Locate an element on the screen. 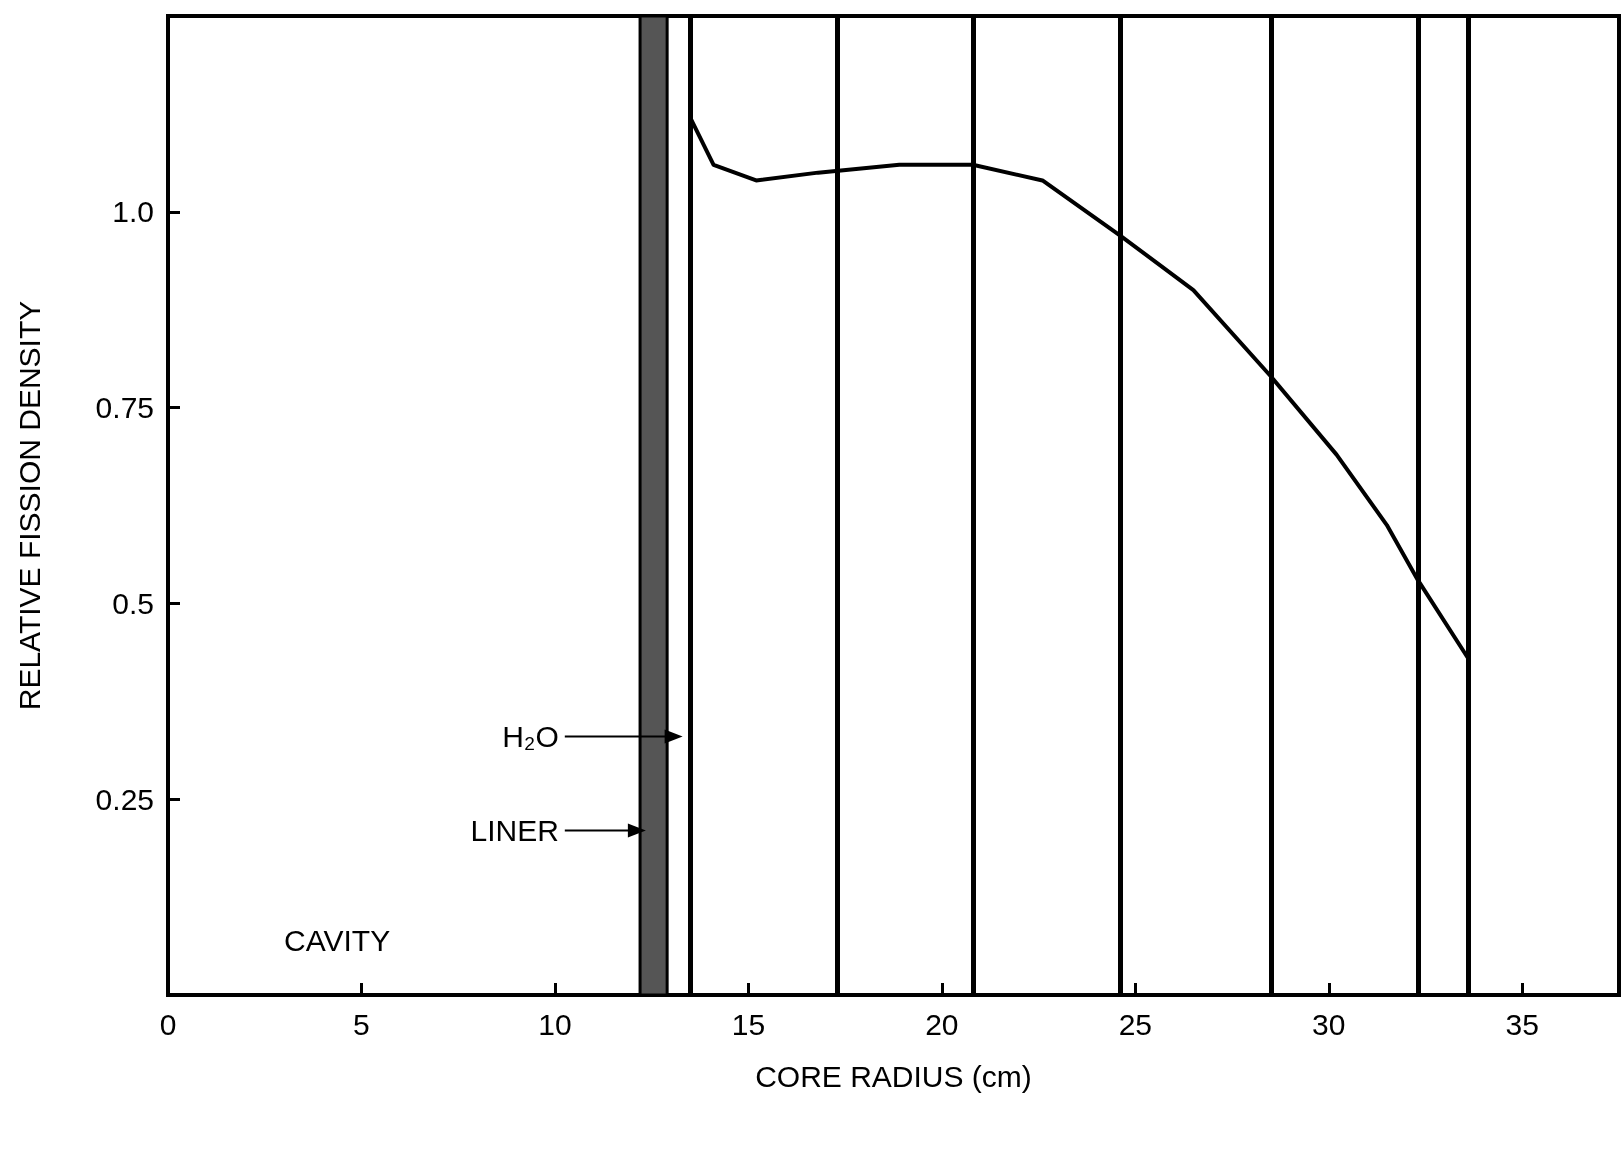 Image resolution: width=1623 pixels, height=1149 pixels. y-tick-label: 0.25 is located at coordinates (124, 799).